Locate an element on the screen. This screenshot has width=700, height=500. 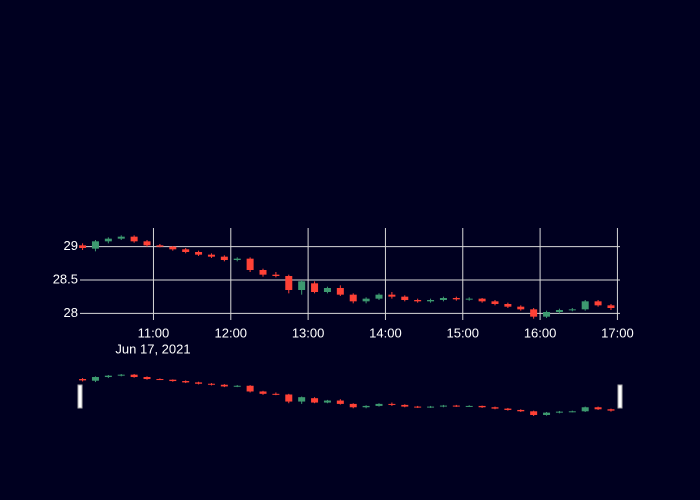
range-handle-left is located at coordinates (80, 396).